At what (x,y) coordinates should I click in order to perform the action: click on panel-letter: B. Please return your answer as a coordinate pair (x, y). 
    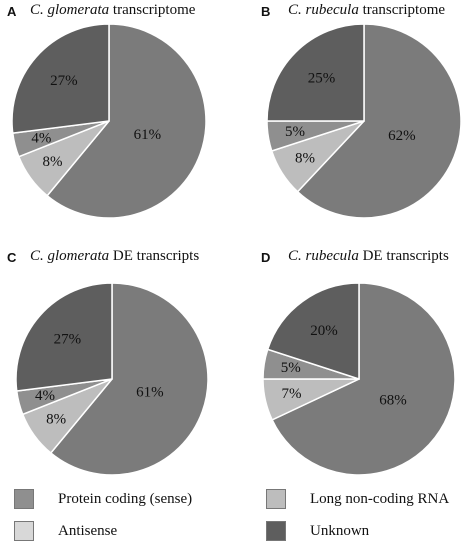
    Looking at the image, I should click on (266, 11).